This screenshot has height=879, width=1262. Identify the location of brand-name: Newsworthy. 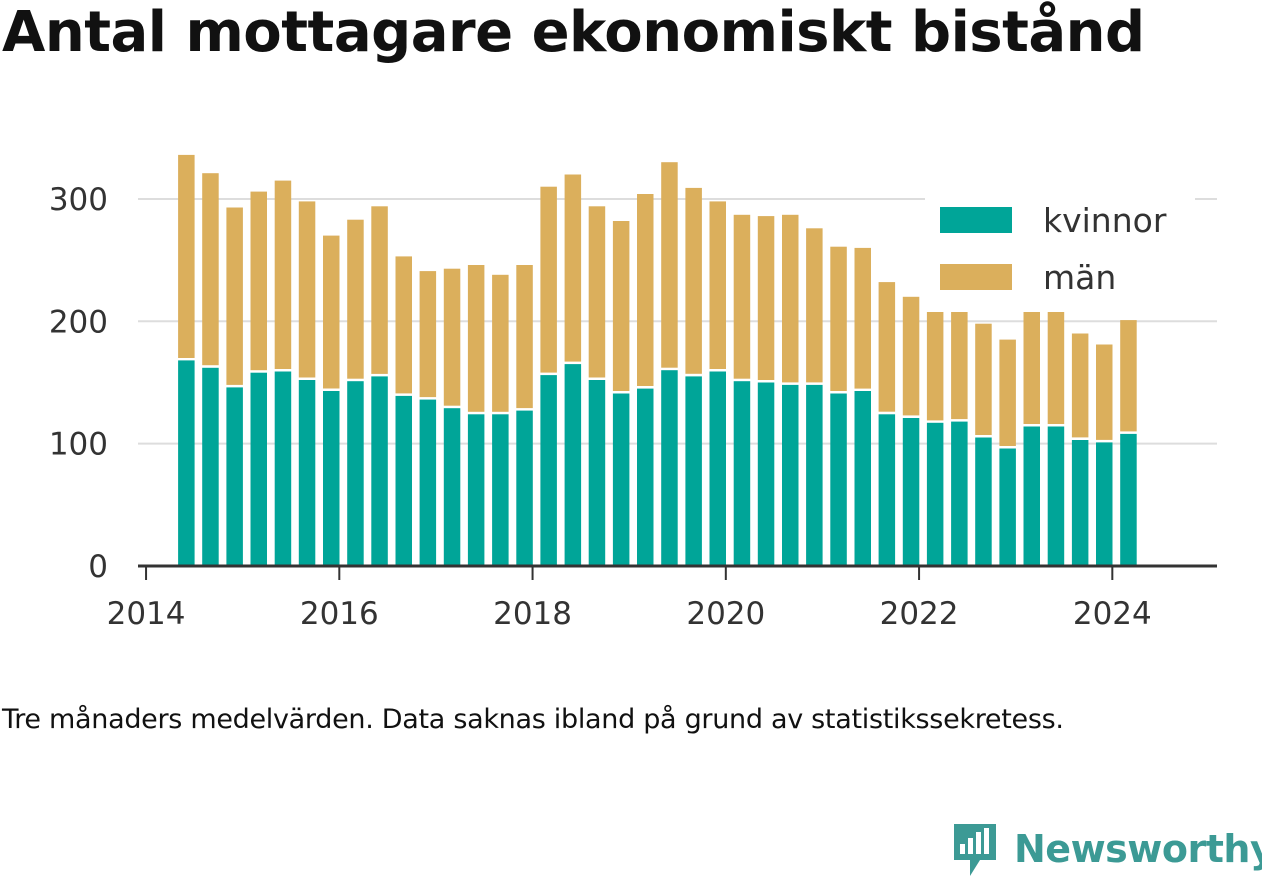
(1138, 849).